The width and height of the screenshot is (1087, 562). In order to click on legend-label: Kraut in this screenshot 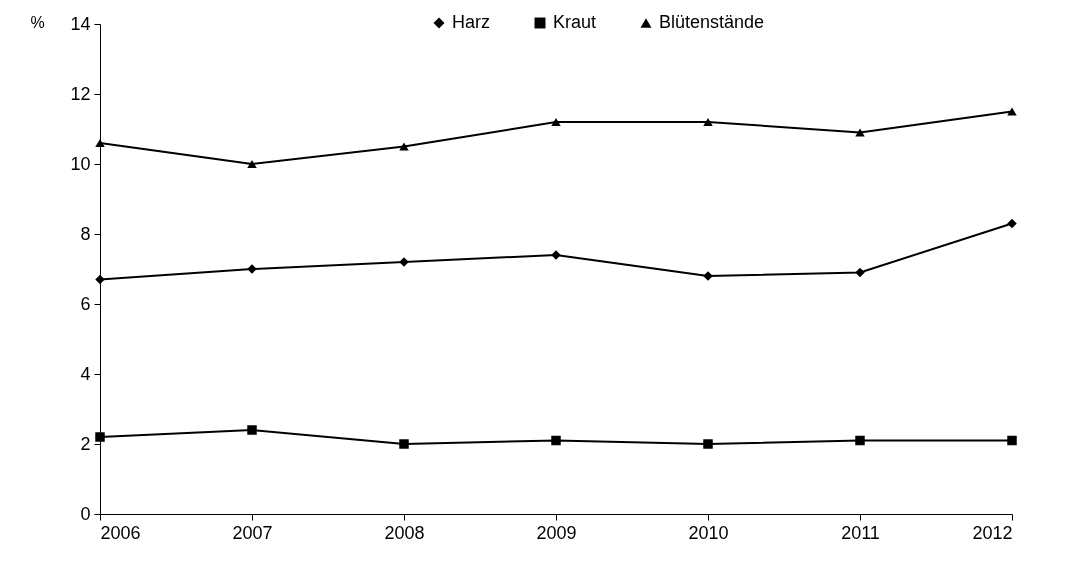, I will do `click(575, 22)`.